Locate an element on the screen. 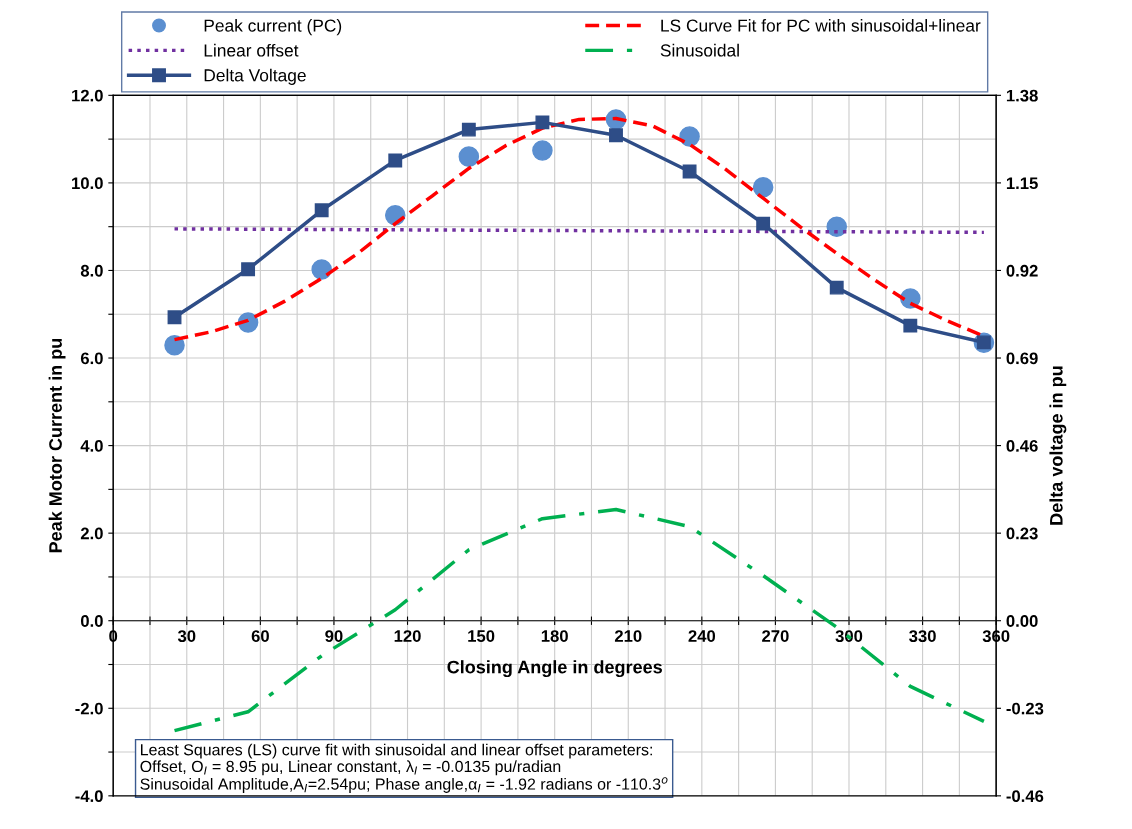  y-tick-label: 2.0 is located at coordinates (91, 533).